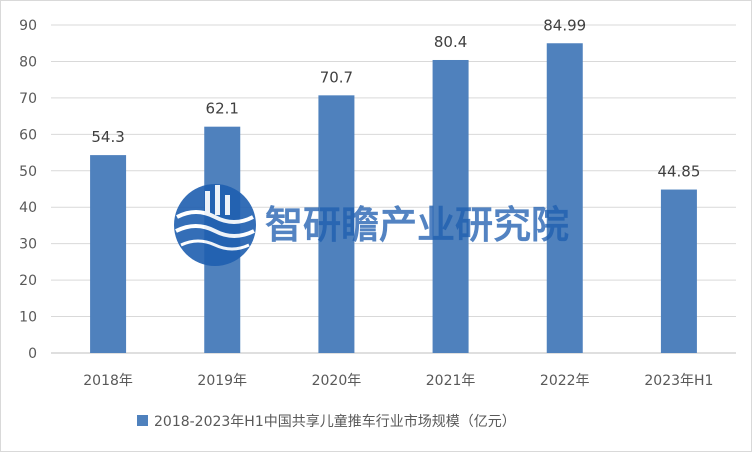 The height and width of the screenshot is (456, 752). I want to click on y-tick-label: 70, so click(28, 99).